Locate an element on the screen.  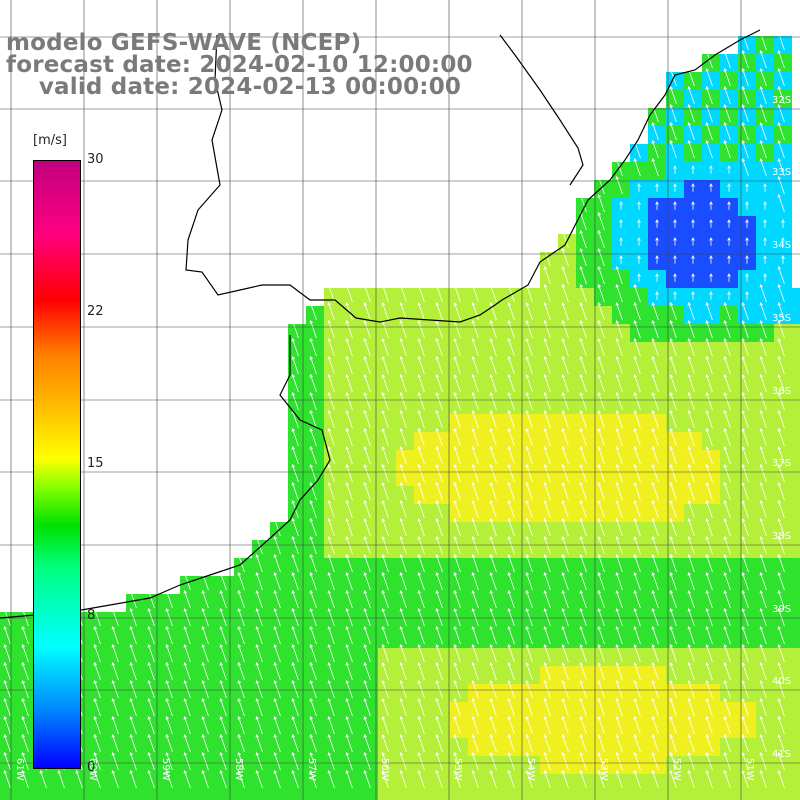
title-valid-date: valid date: 2024-02-13 00:00:00 is located at coordinates (234, 87).